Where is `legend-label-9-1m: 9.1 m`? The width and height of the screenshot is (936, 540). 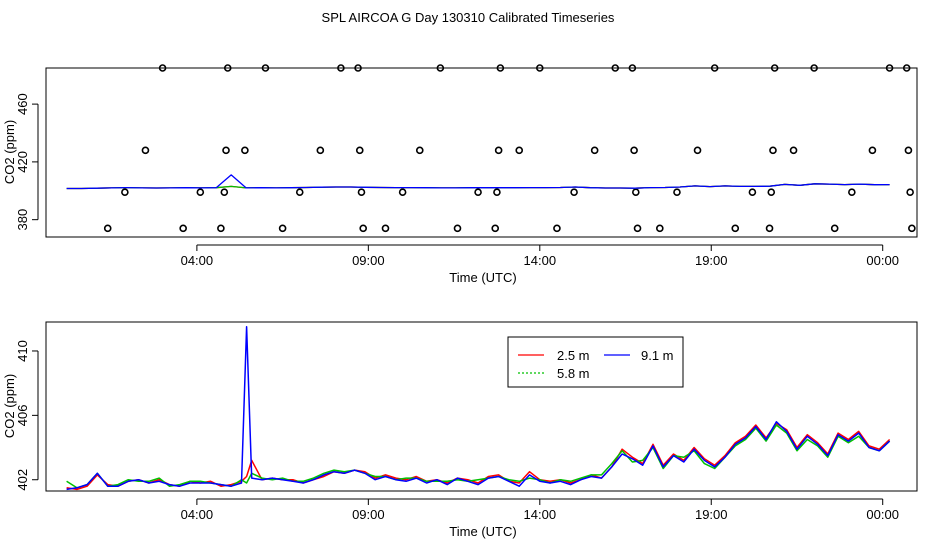
legend-label-9-1m: 9.1 m is located at coordinates (657, 355).